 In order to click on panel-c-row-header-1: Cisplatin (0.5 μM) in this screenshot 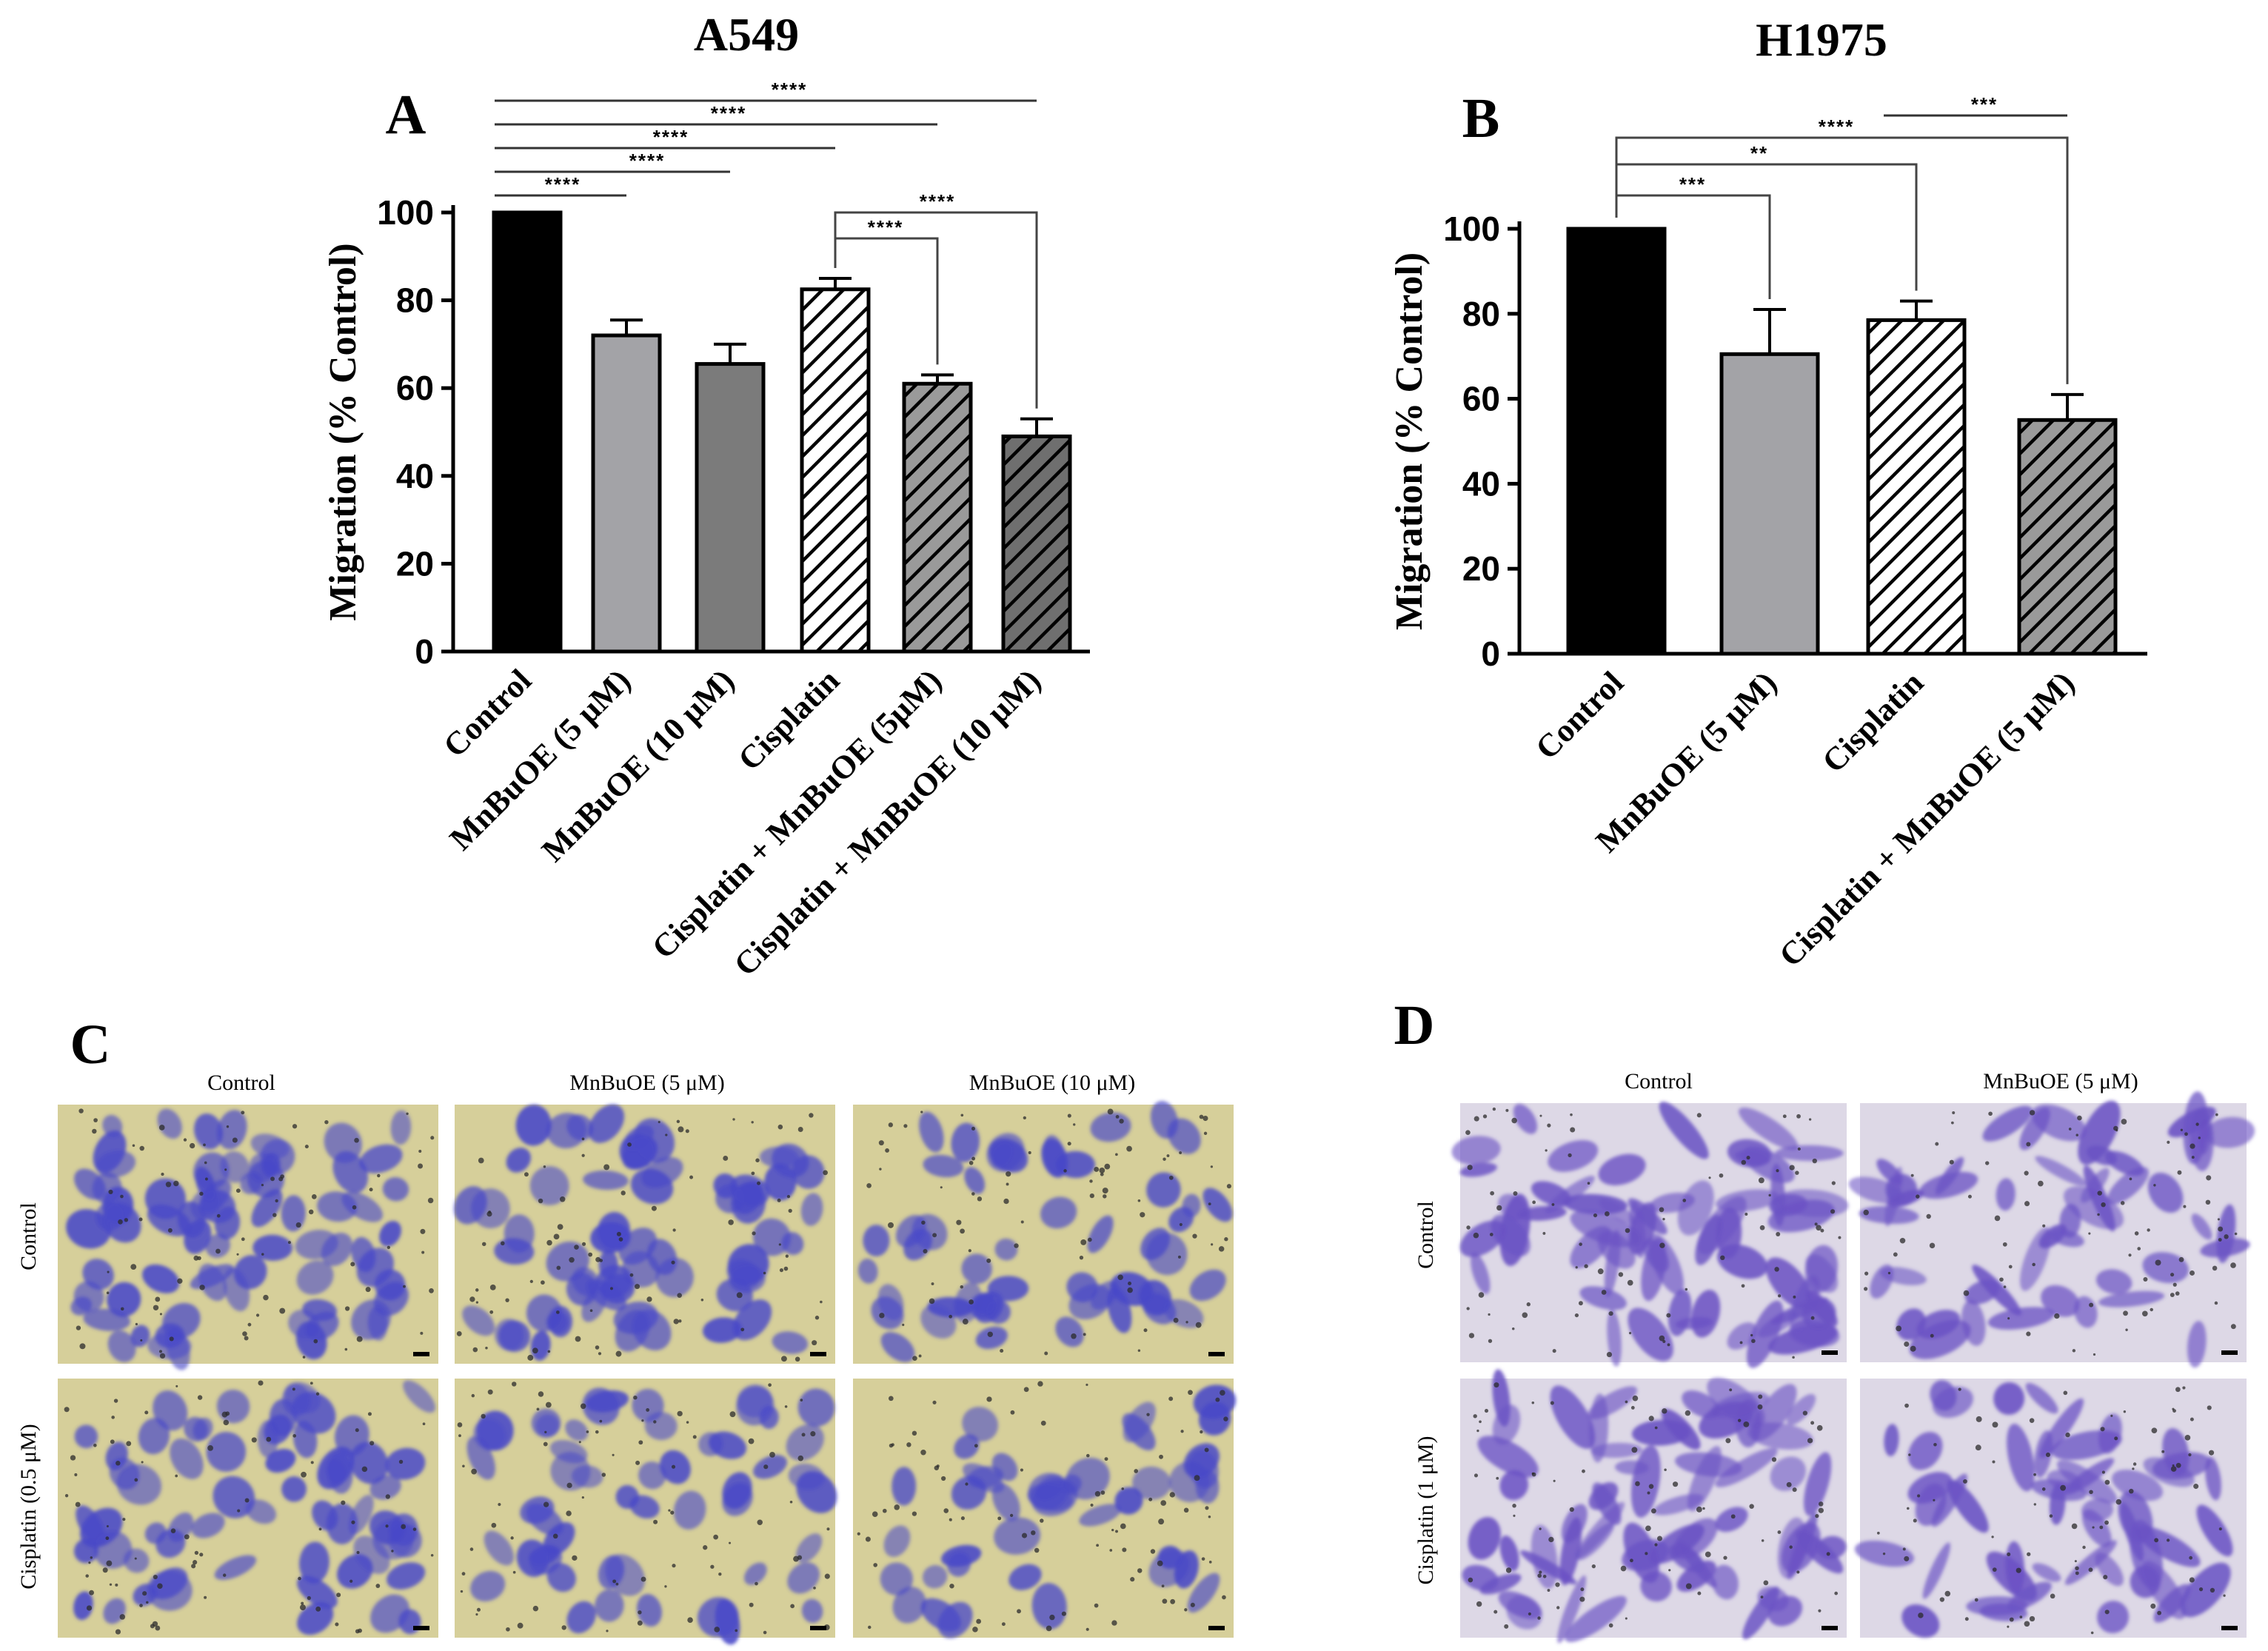, I will do `click(28, 1507)`.